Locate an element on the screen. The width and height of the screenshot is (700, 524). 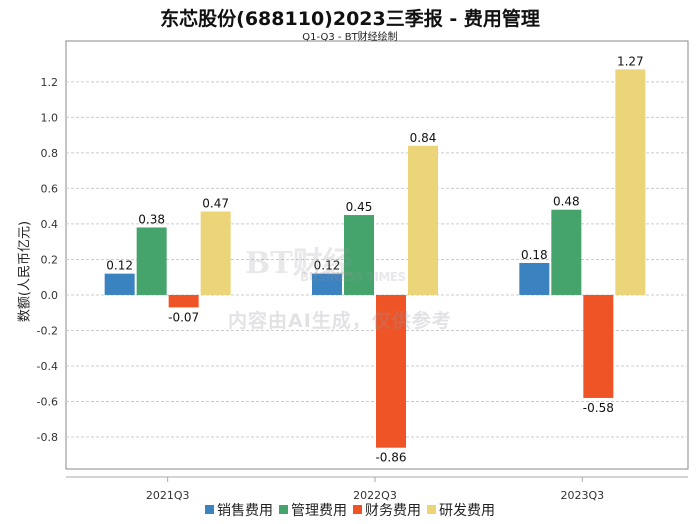
y-tick-label: 0.0 is located at coordinates (50, 295).